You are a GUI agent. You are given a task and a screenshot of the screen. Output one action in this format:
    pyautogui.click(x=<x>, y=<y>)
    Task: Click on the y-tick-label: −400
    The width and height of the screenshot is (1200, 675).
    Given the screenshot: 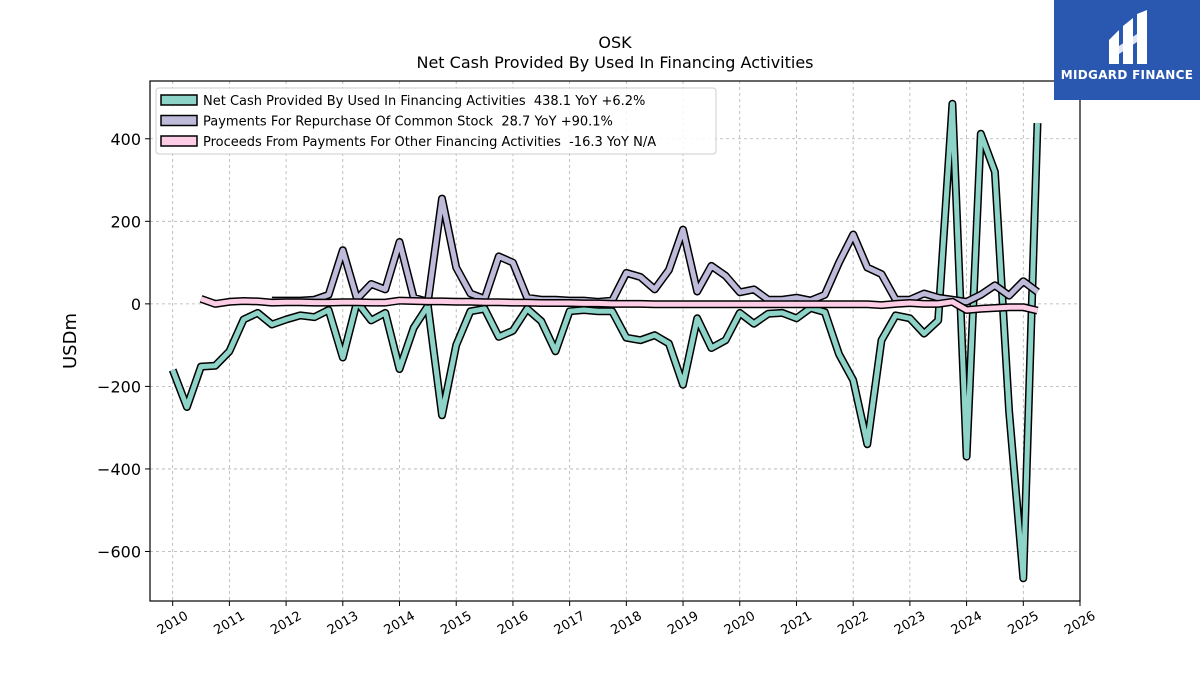 What is the action you would take?
    pyautogui.click(x=119, y=469)
    